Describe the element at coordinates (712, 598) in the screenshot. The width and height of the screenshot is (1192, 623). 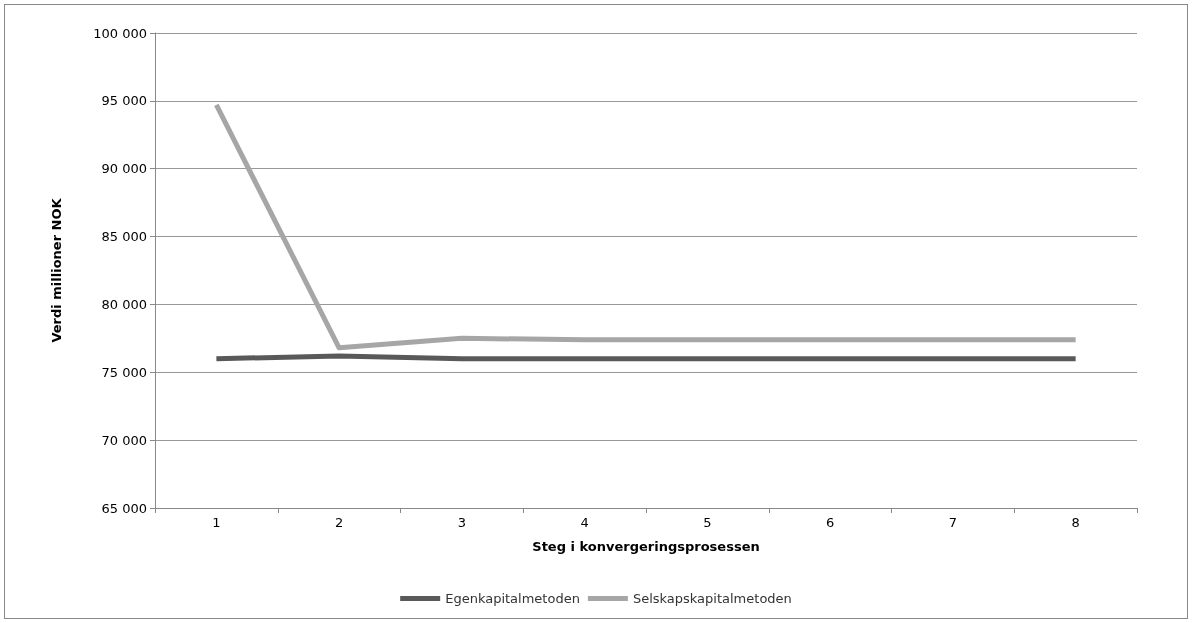
I see `legend-label: Selskapskapitalmetoden` at that location.